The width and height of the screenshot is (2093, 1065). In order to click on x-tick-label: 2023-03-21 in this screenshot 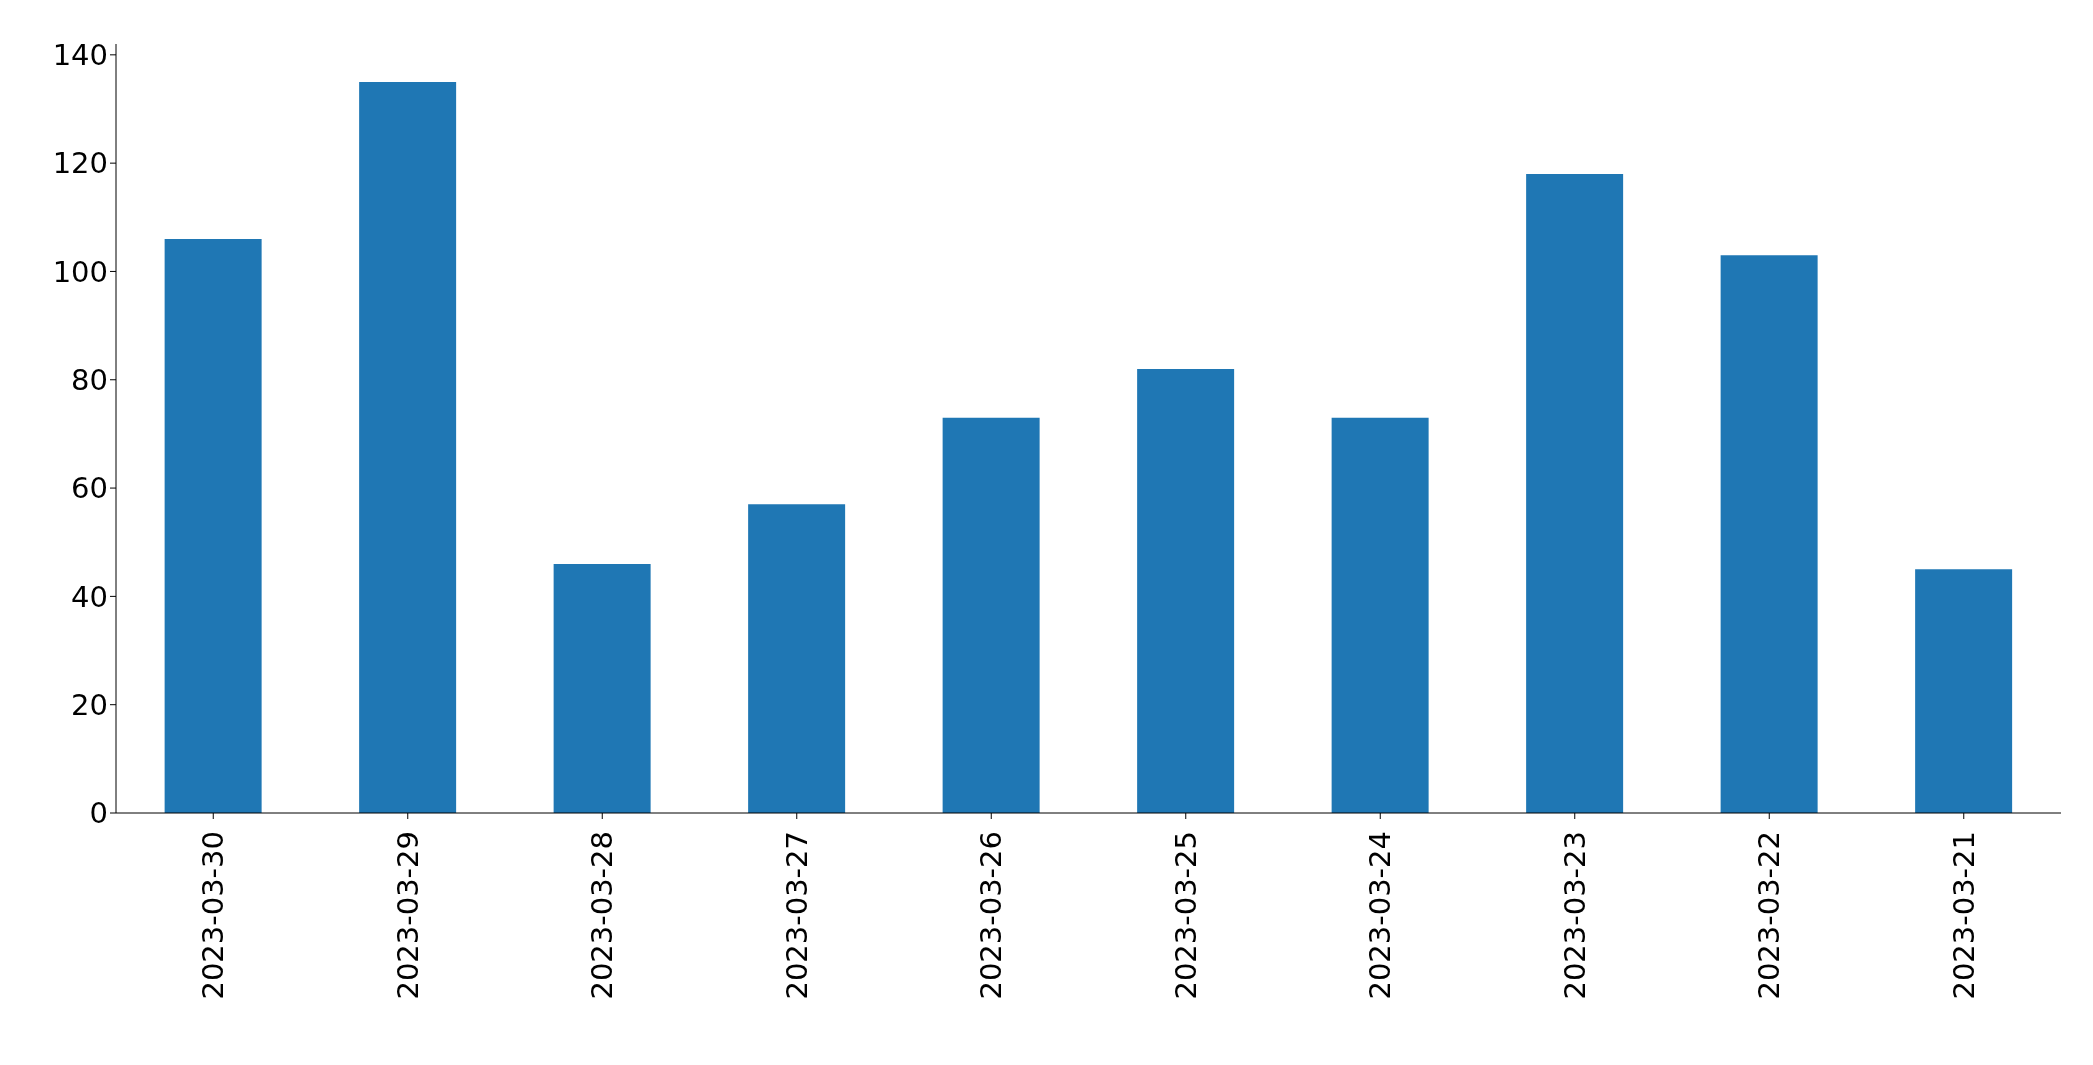, I will do `click(1963, 915)`.